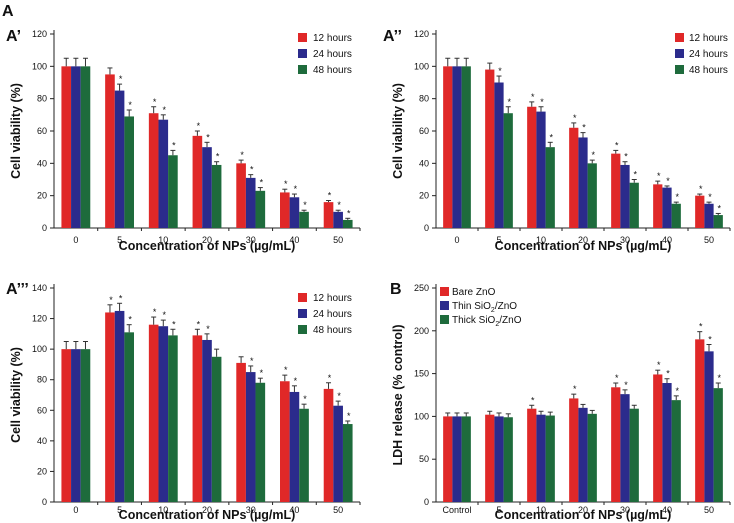  Describe the element at coordinates (708, 54) in the screenshot. I see `legend-label: 24 hours` at that location.